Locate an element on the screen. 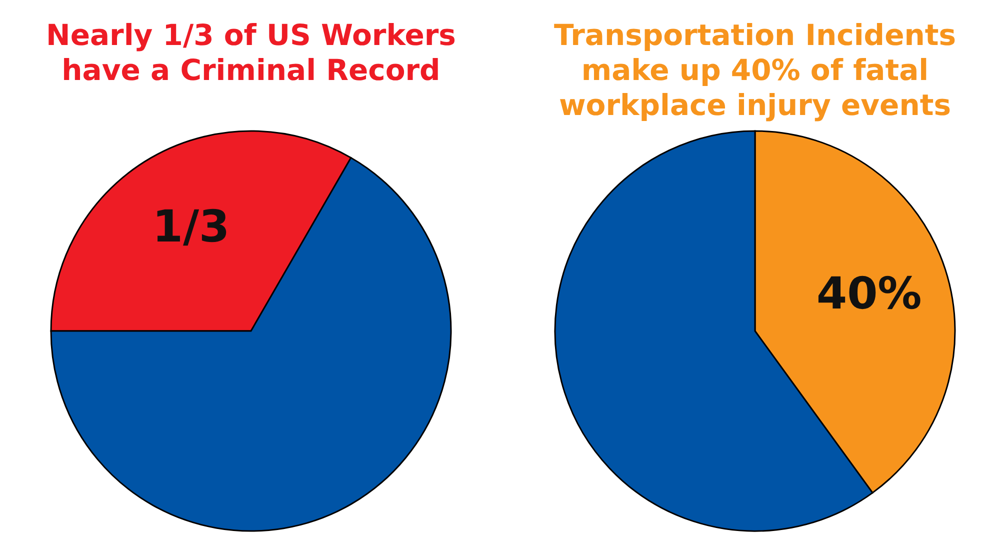 The width and height of the screenshot is (1000, 555). chart-title: Transportation Incidents make up 40% of fatal workplace injury events is located at coordinates (755, 70).